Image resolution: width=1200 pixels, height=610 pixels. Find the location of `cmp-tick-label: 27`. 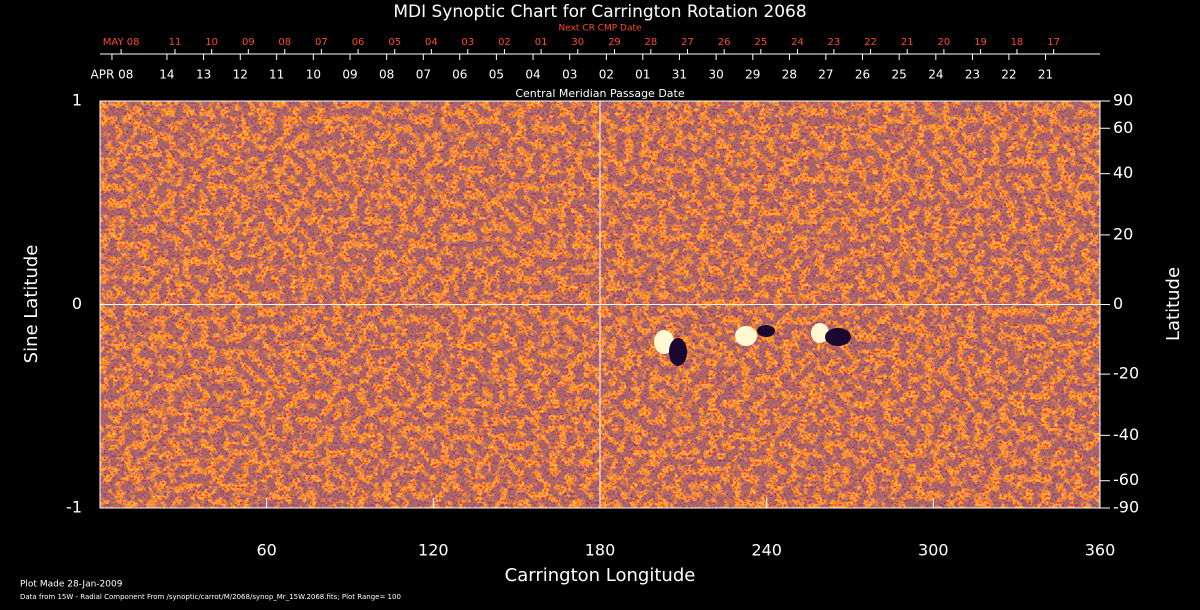

cmp-tick-label: 27 is located at coordinates (825, 75).